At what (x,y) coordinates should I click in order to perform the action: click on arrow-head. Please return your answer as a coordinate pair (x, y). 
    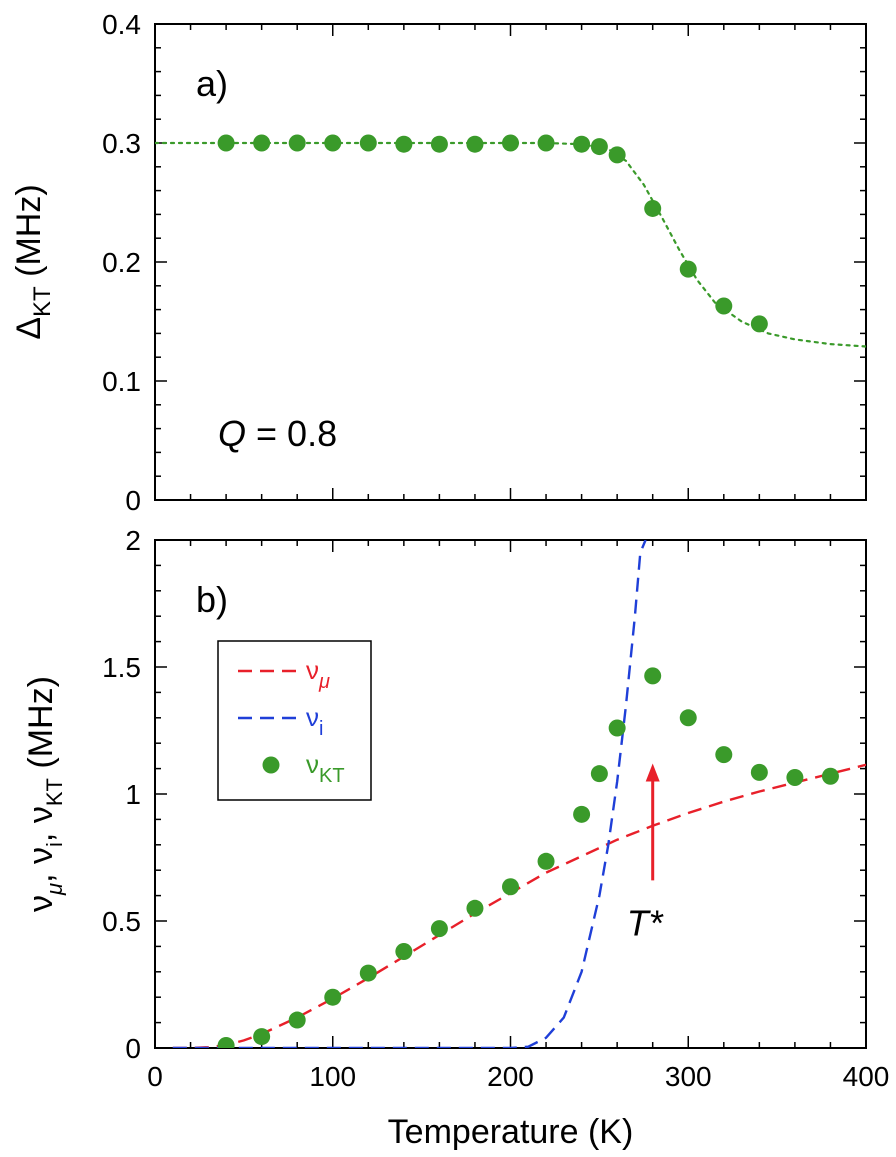
    Looking at the image, I should click on (652, 772).